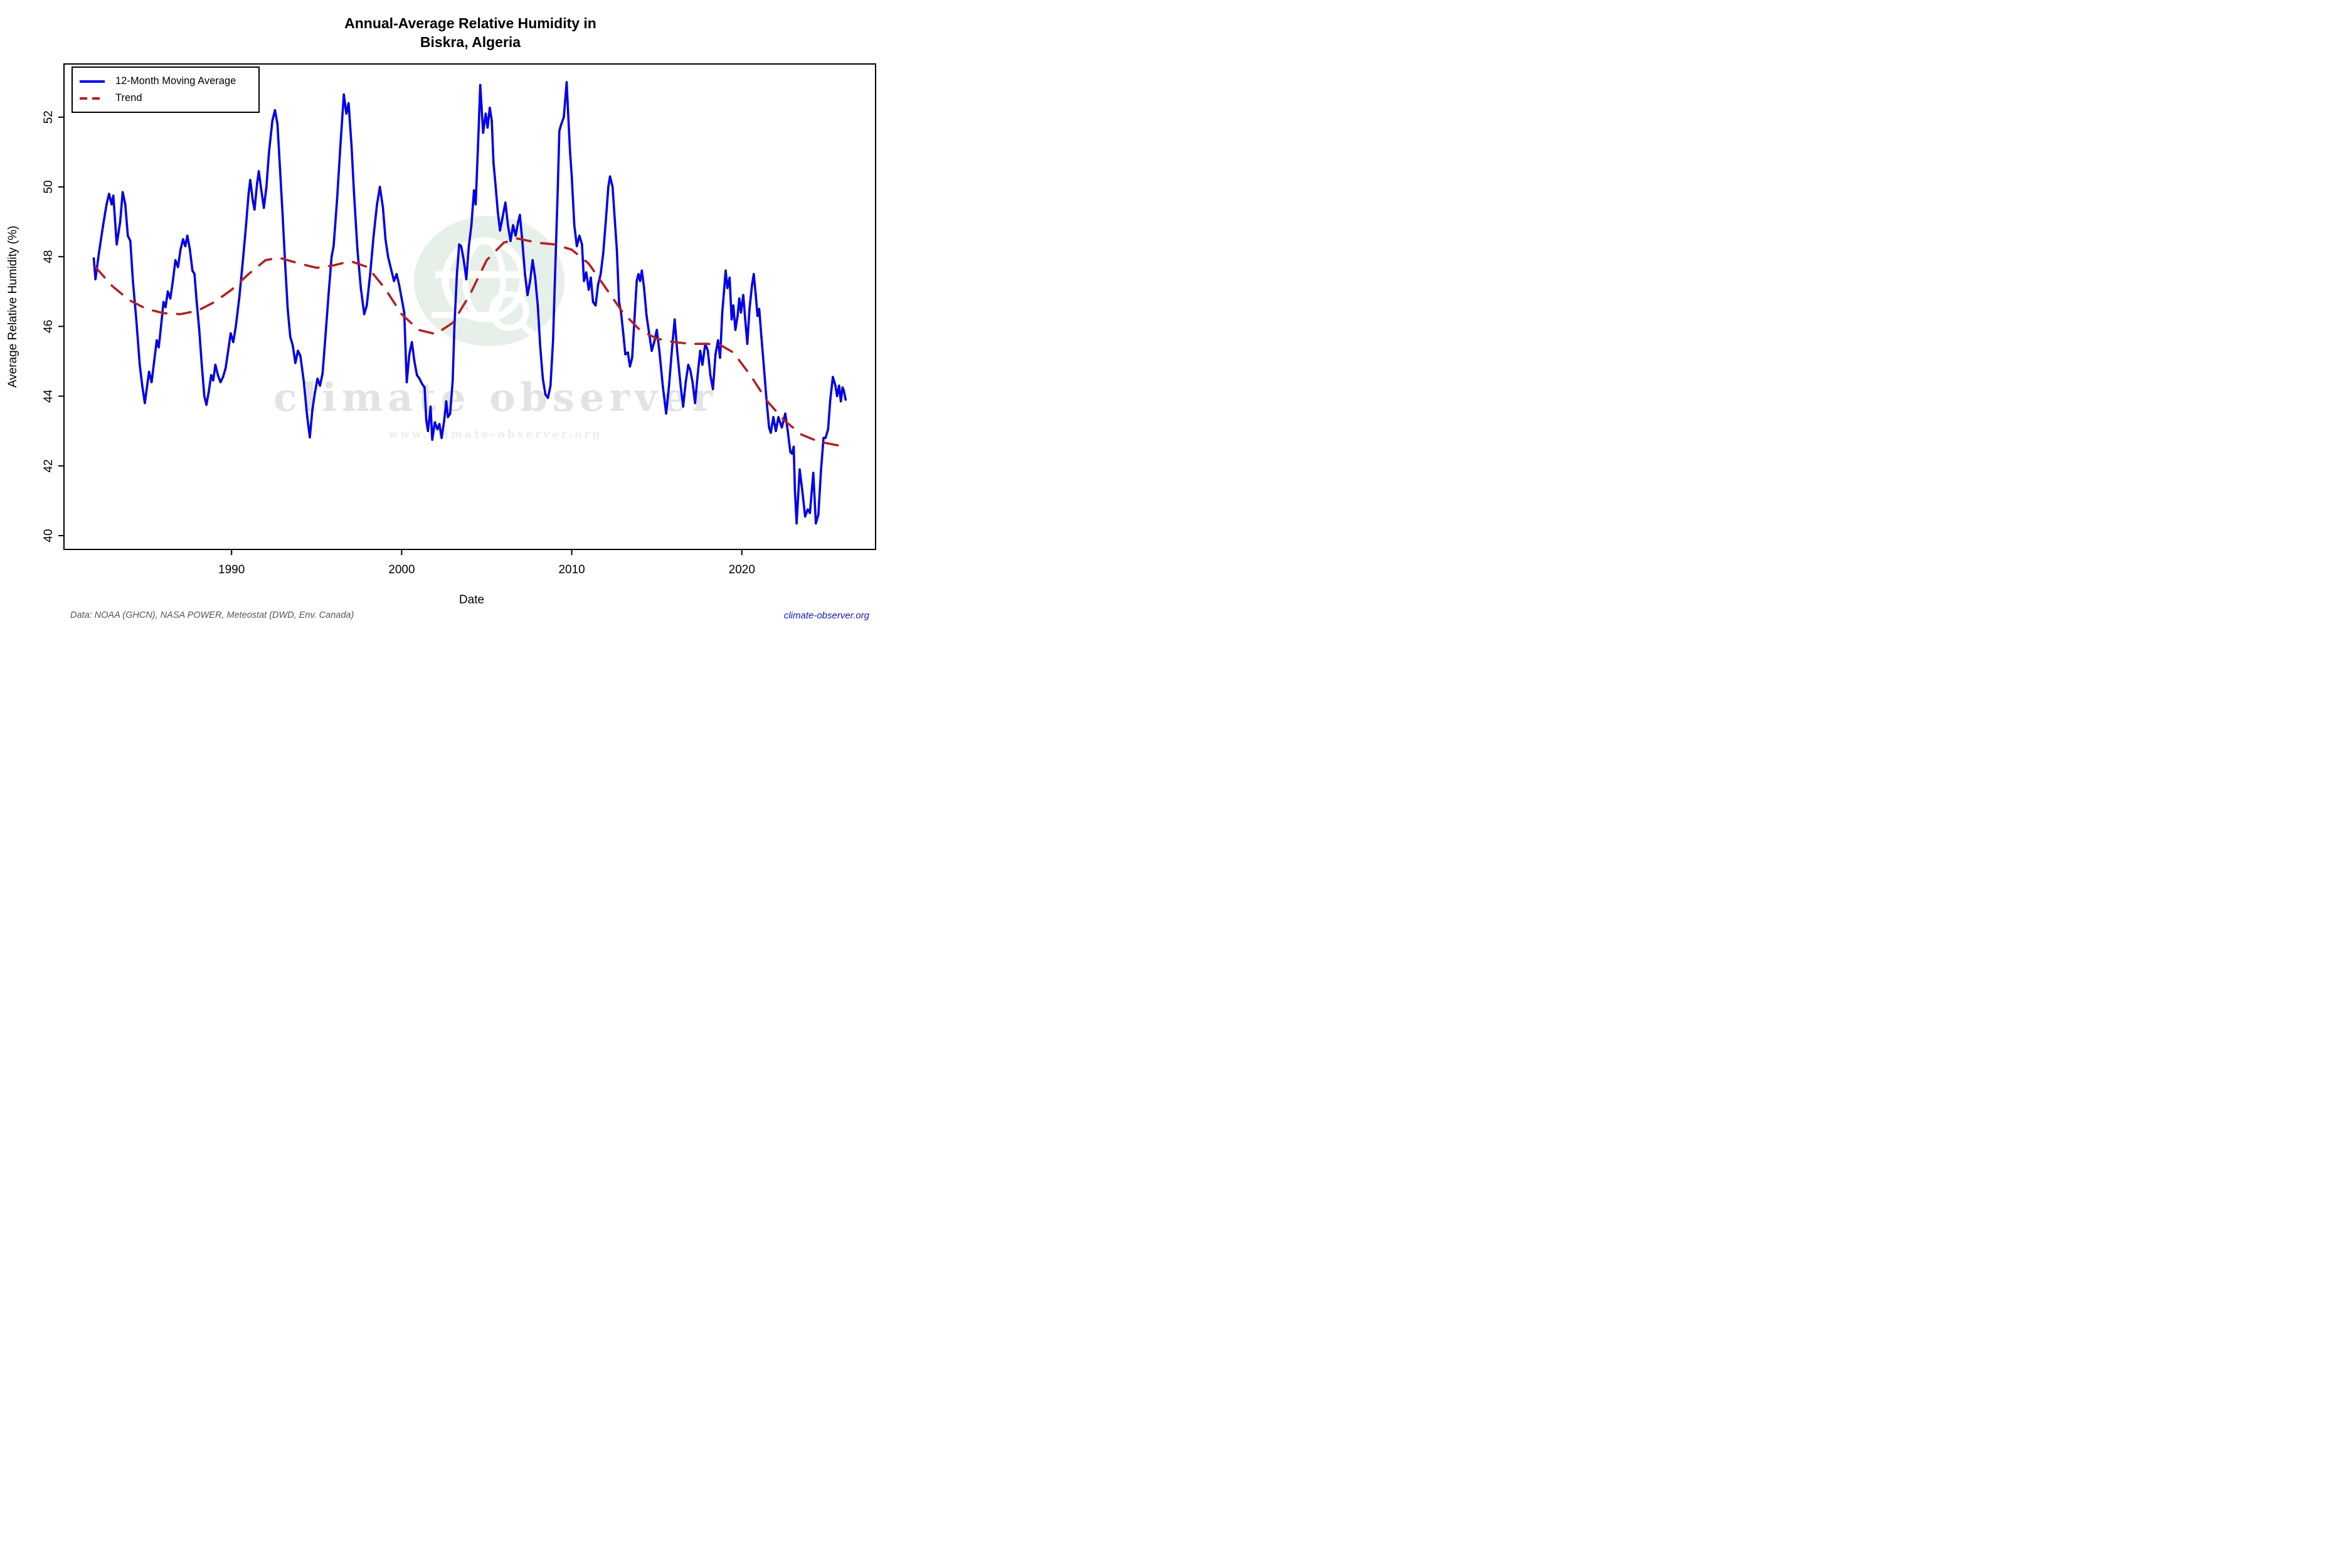 The image size is (2352, 1568). I want to click on chart-title-line2: Biskra, Algeria, so click(470, 42).